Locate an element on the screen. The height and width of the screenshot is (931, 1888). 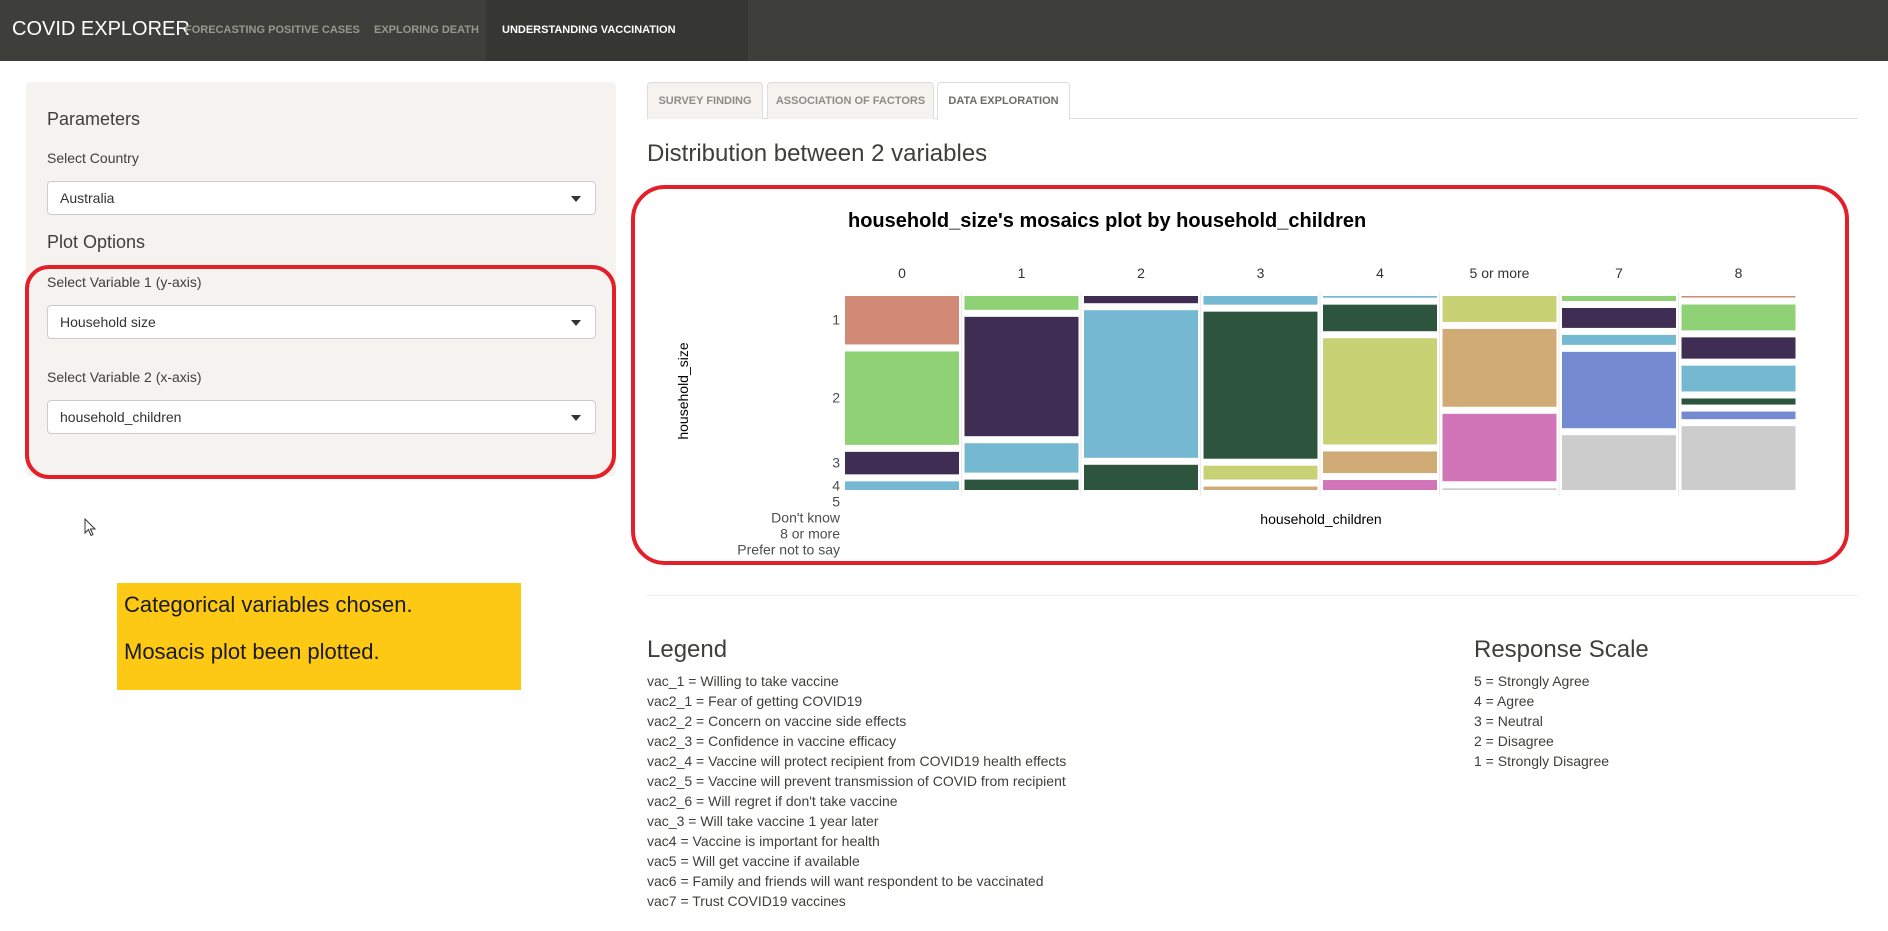
var1-value: Household size is located at coordinates (108, 322).